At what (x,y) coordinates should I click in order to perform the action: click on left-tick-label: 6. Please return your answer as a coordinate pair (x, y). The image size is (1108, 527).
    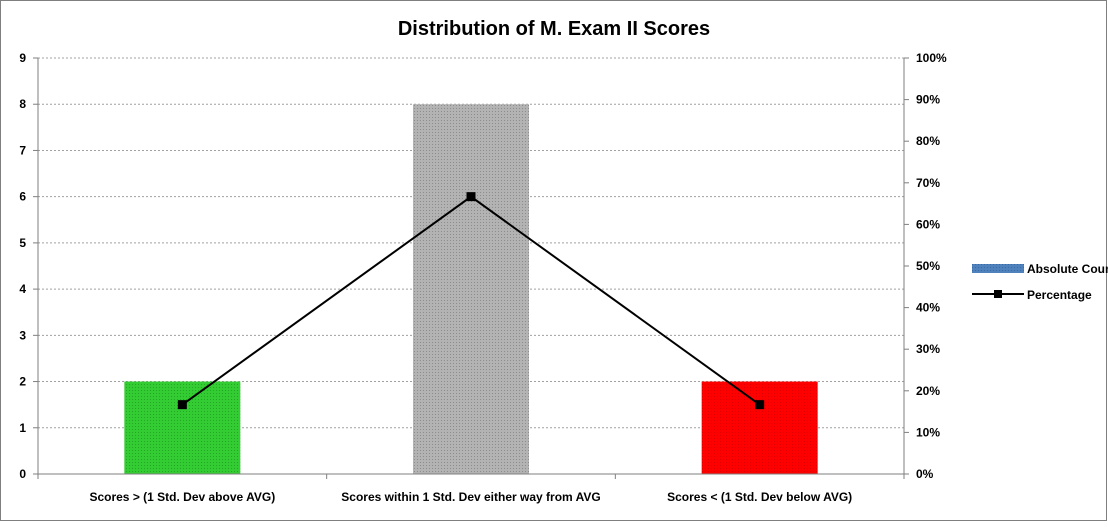
    Looking at the image, I should click on (22, 197).